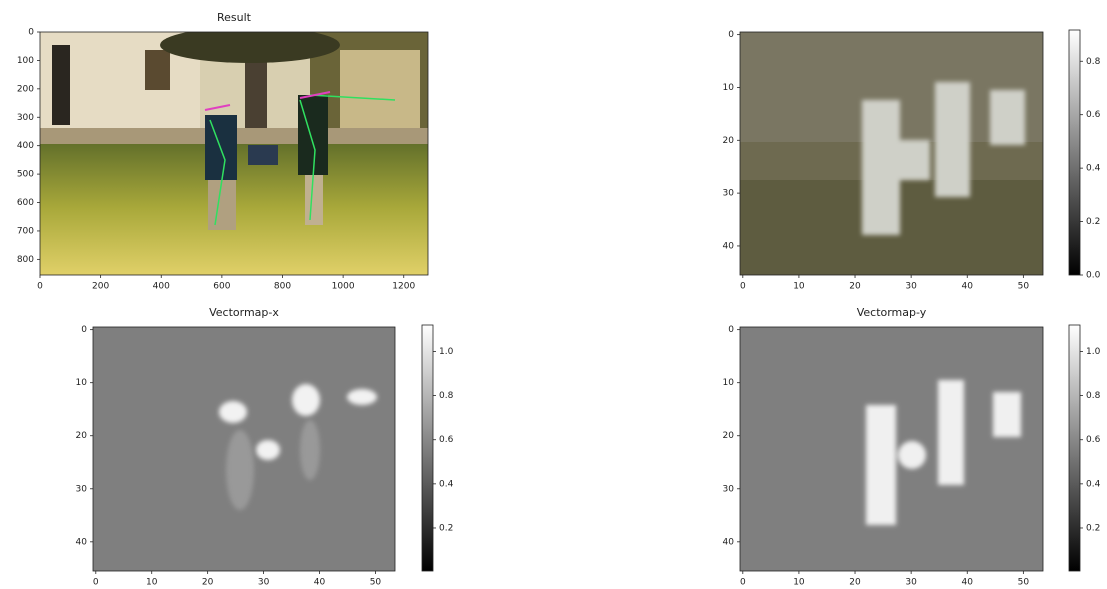 Image resolution: width=1107 pixels, height=589 pixels. What do you see at coordinates (25, 61) in the screenshot?
I see `y-tick-label: 100` at bounding box center [25, 61].